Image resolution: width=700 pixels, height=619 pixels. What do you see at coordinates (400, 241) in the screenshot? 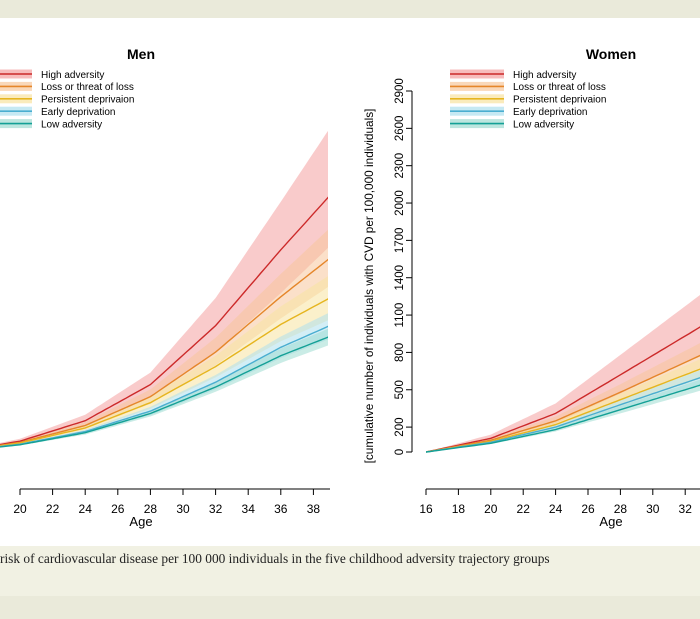
I see `y-tick-label: 1700` at bounding box center [400, 241].